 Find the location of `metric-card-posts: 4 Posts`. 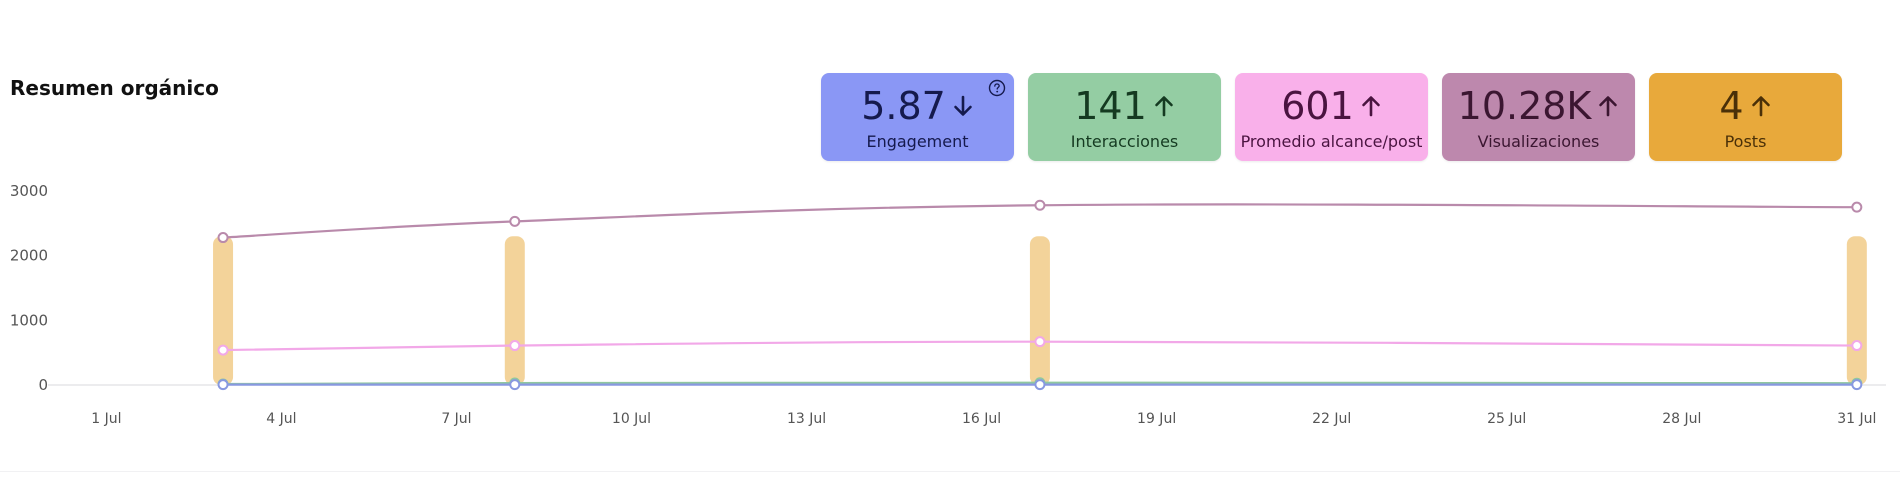

metric-card-posts: 4 Posts is located at coordinates (1745, 117).